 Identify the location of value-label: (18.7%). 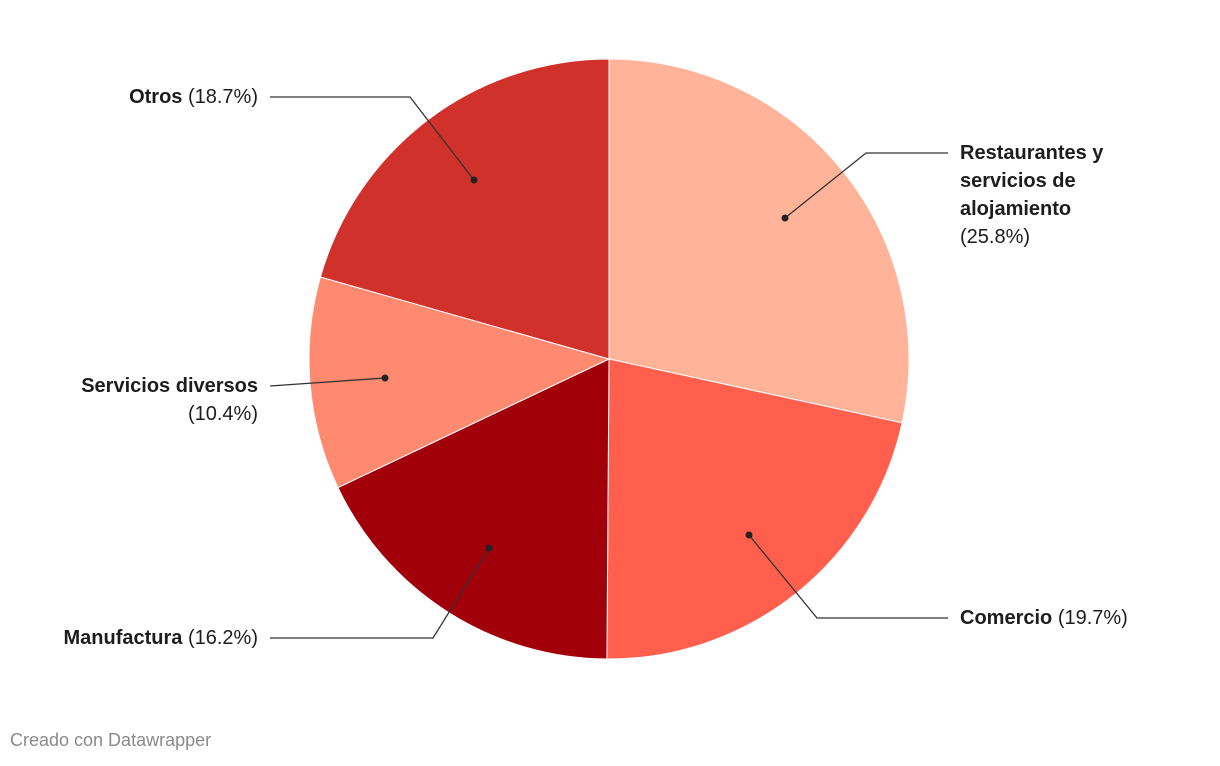
(222, 97).